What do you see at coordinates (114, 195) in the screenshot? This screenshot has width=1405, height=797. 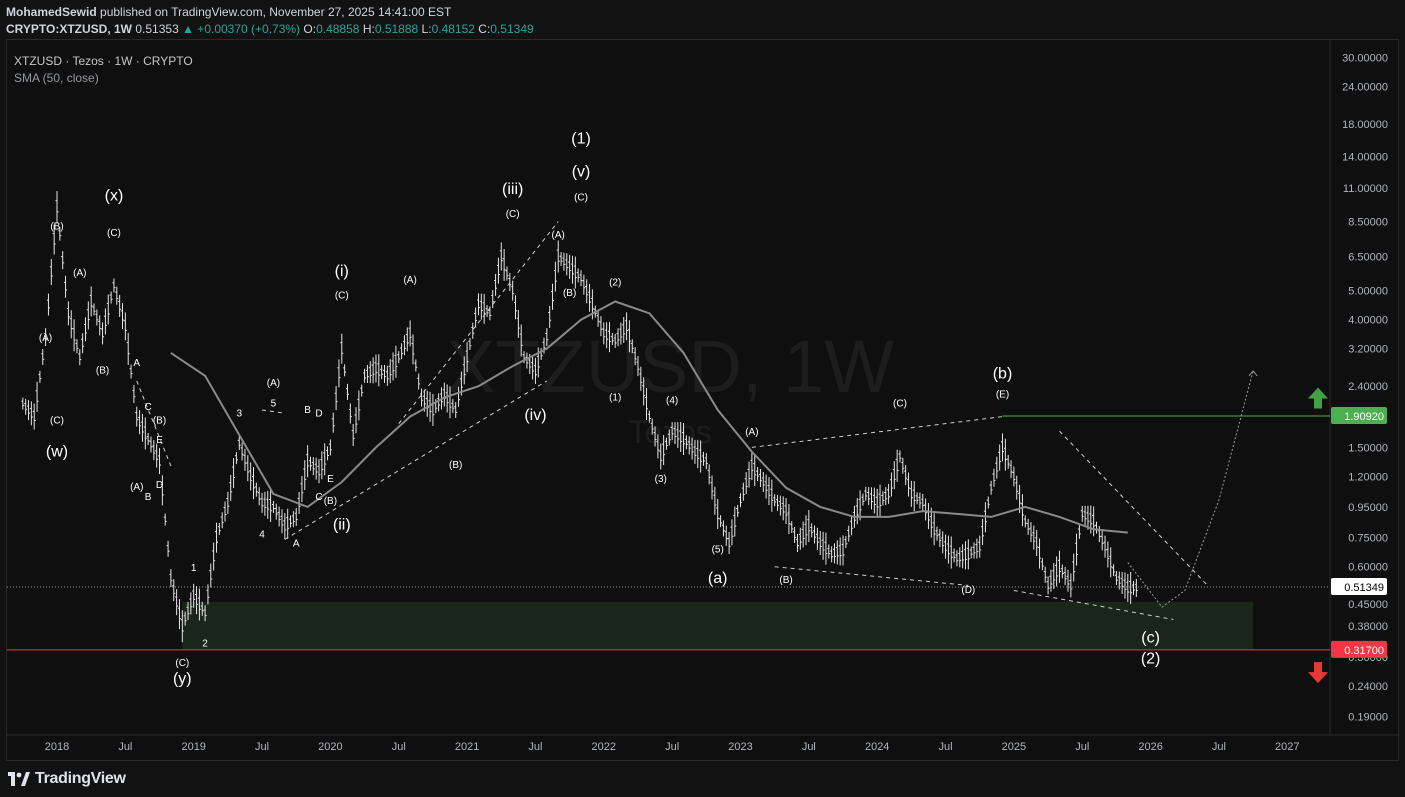 I see `wave-label: (x)` at bounding box center [114, 195].